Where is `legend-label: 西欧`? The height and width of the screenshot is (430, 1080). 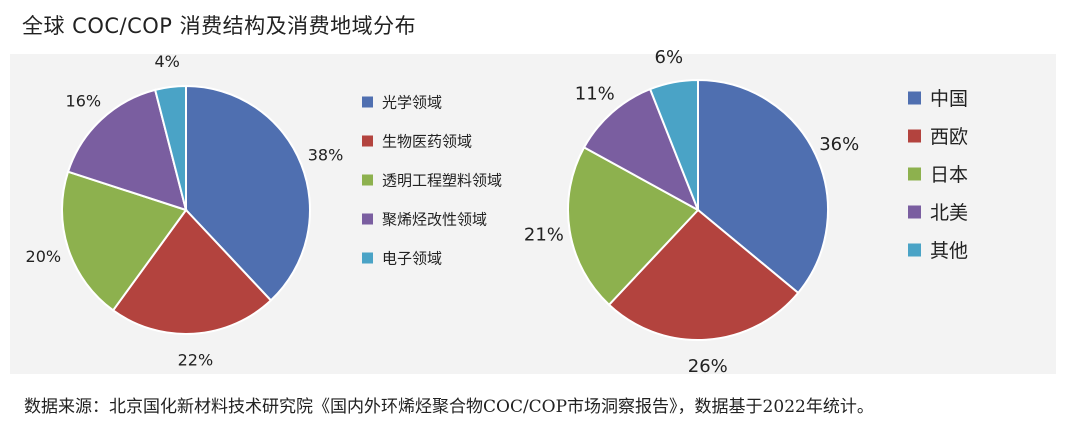
legend-label: 西欧 is located at coordinates (949, 137).